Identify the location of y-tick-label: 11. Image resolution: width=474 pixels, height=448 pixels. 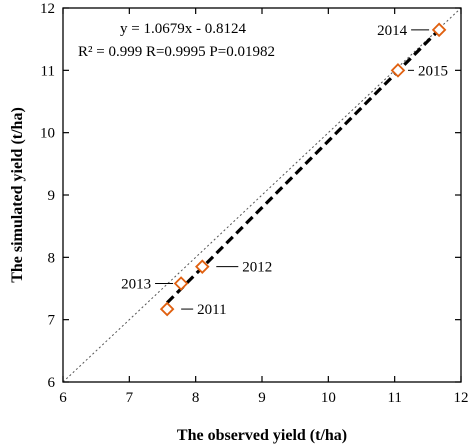
(48, 71).